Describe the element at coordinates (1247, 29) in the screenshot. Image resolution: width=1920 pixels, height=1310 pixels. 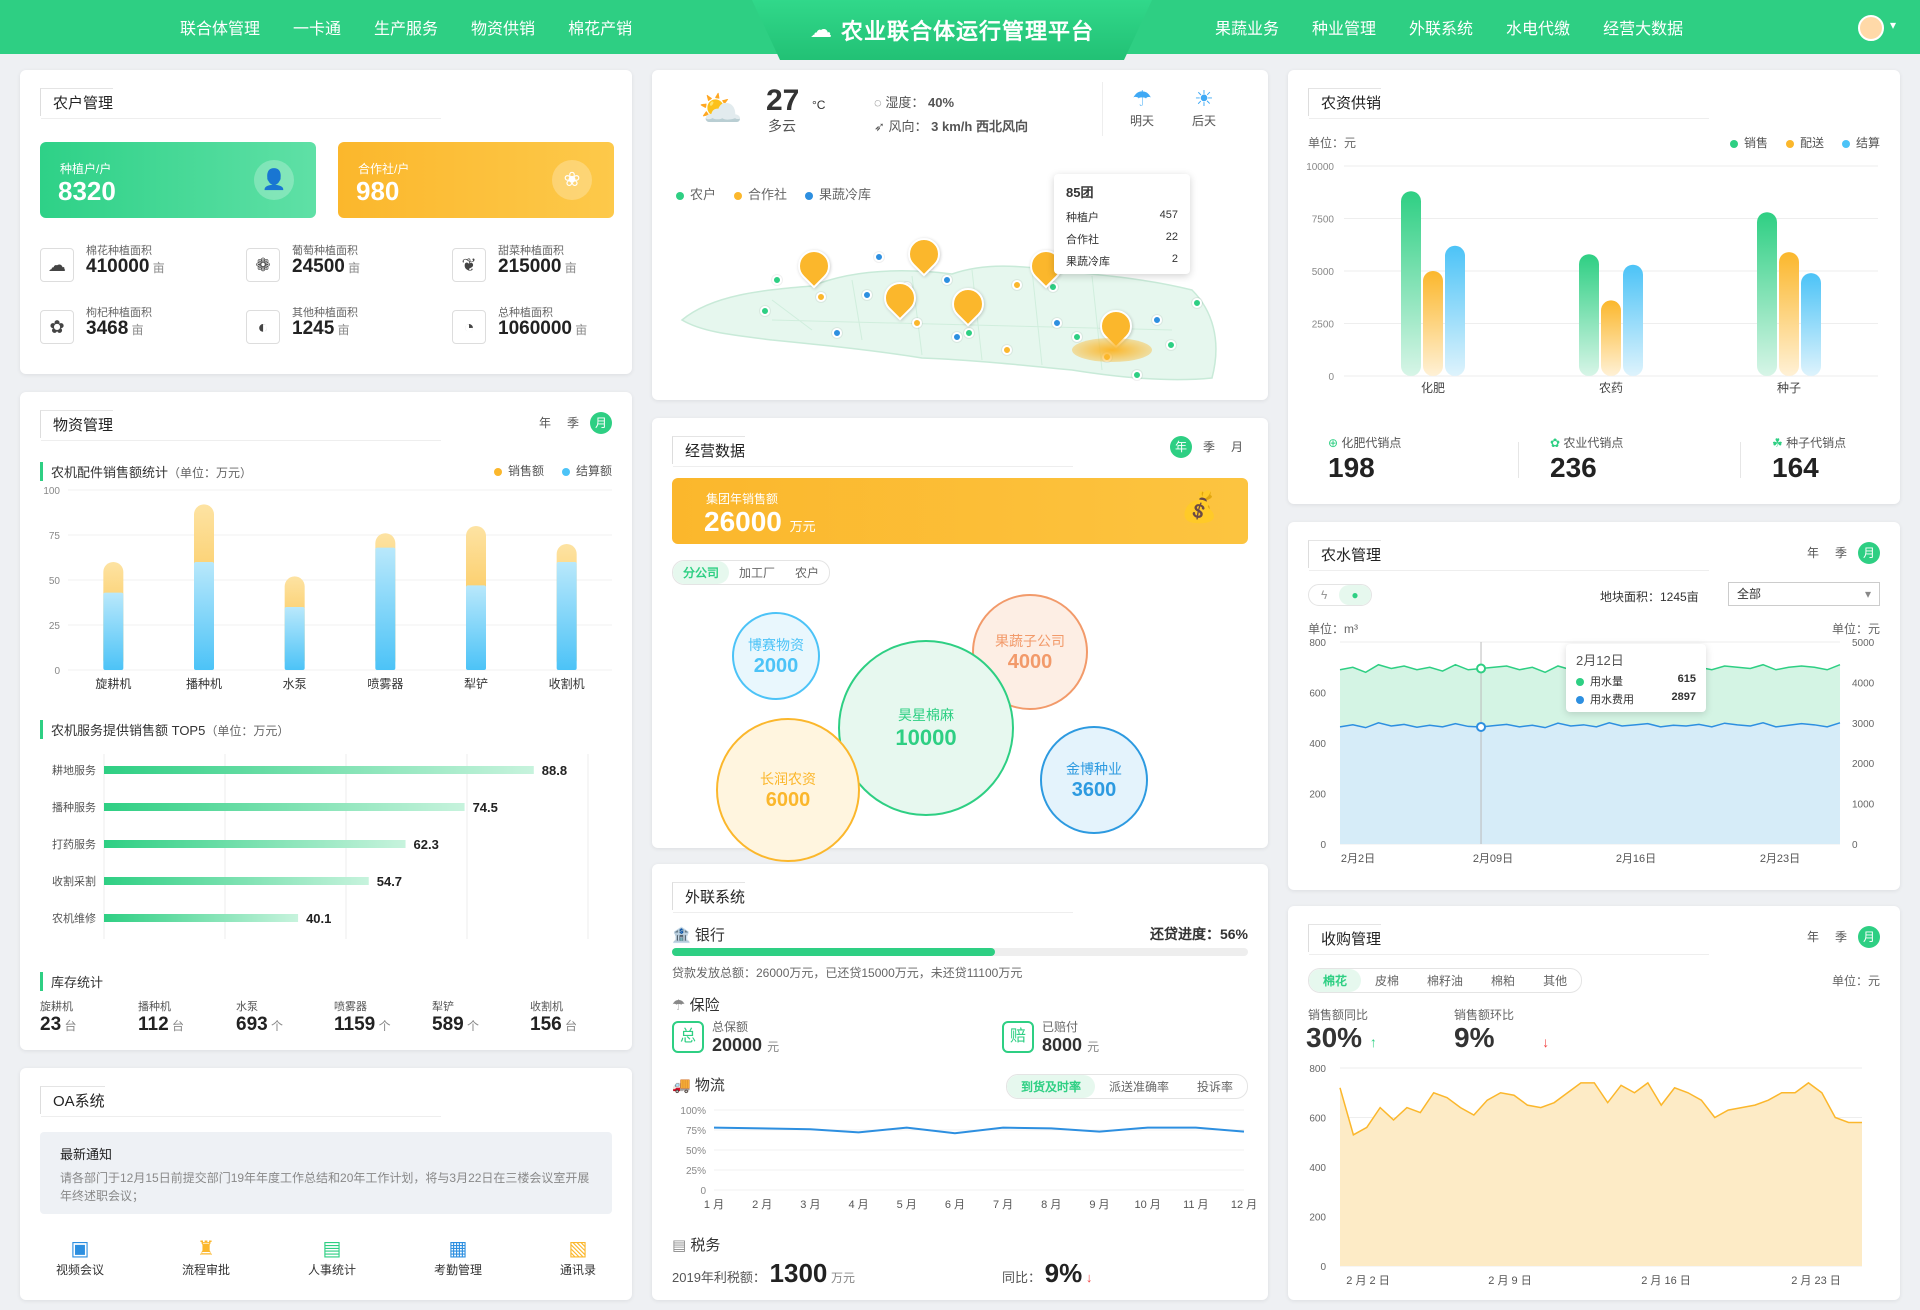
I see `nav-item-6: 果蔬业务` at that location.